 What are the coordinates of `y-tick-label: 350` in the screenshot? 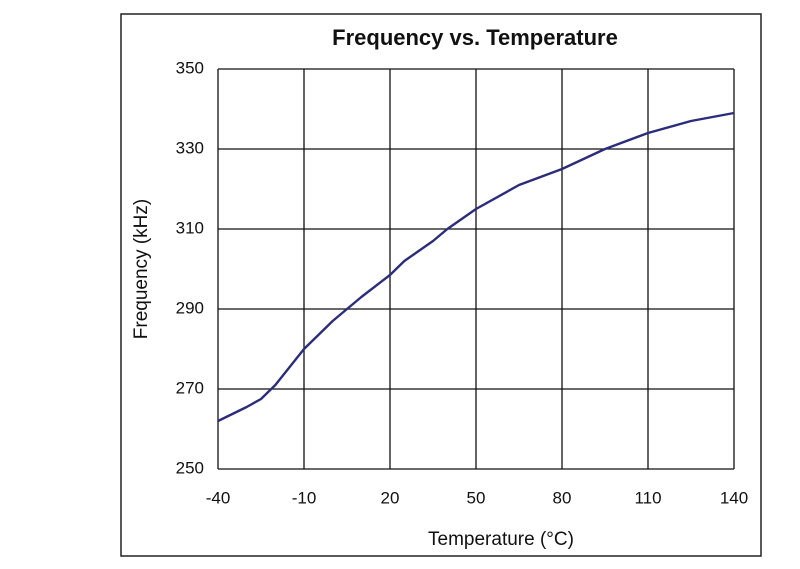 It's located at (190, 67).